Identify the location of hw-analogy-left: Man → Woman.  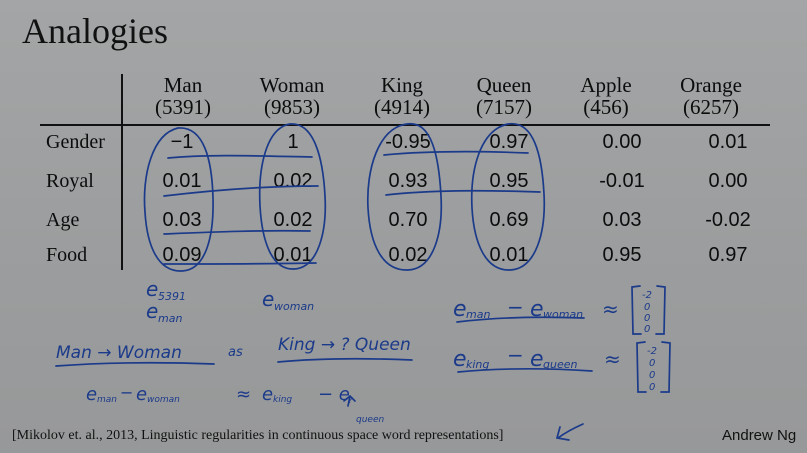
(119, 353).